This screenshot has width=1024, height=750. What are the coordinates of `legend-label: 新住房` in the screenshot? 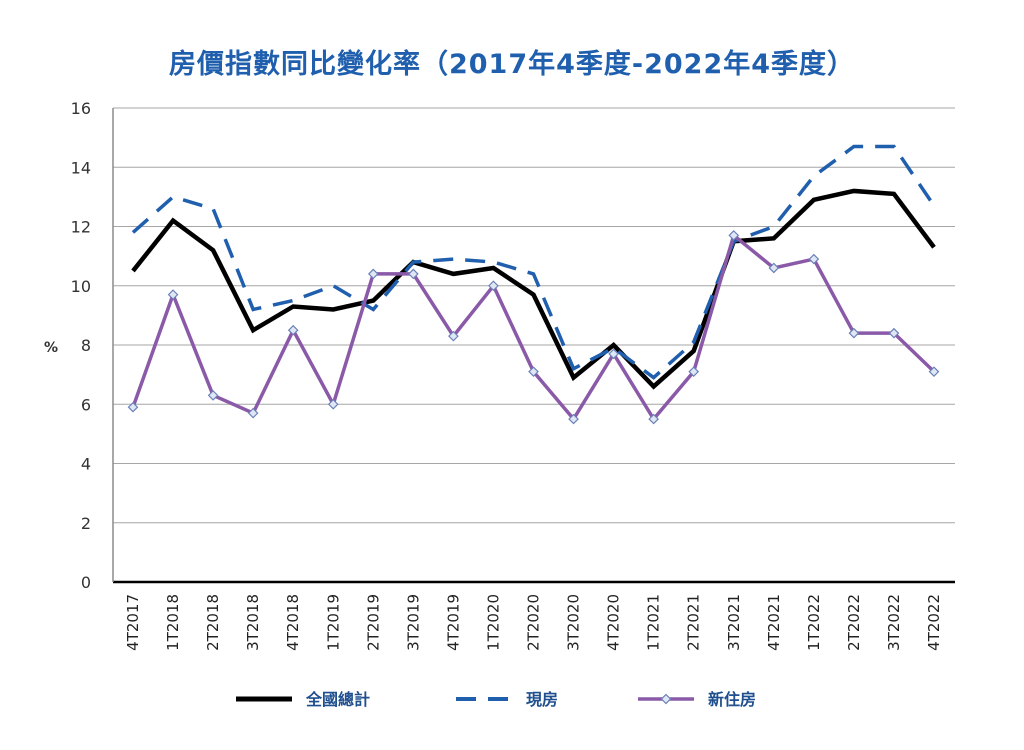 It's located at (732, 699).